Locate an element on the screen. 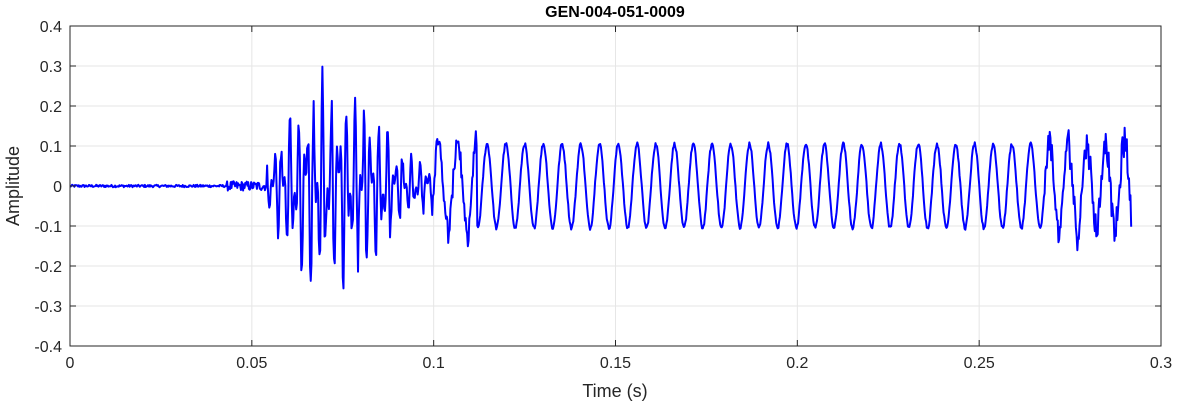 Image resolution: width=1177 pixels, height=404 pixels. y-tick-label: 0.4 is located at coordinates (51, 27).